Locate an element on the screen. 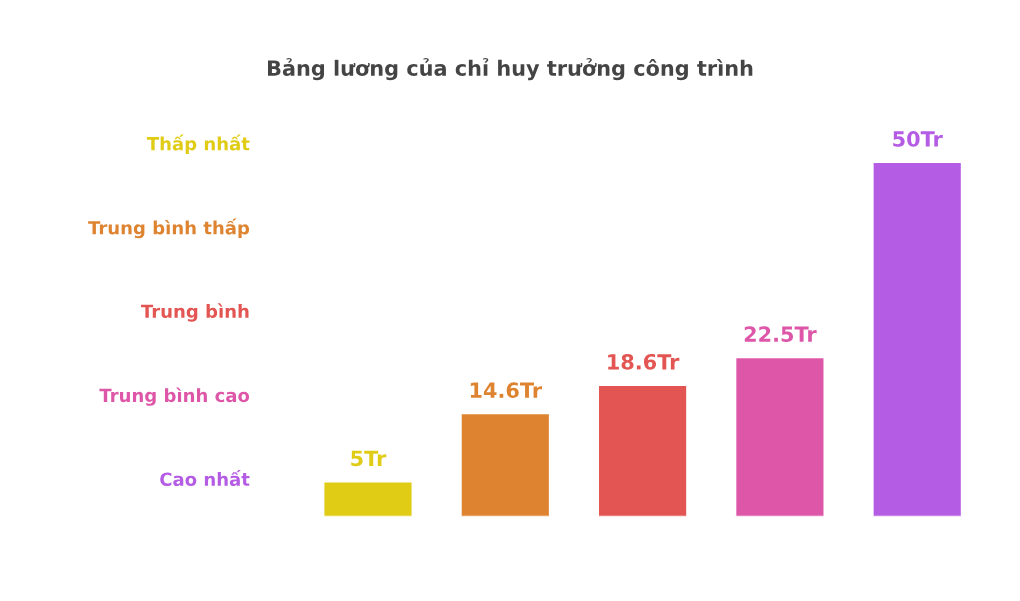 The height and width of the screenshot is (601, 1020). data-label: 22.5Tr is located at coordinates (780, 334).